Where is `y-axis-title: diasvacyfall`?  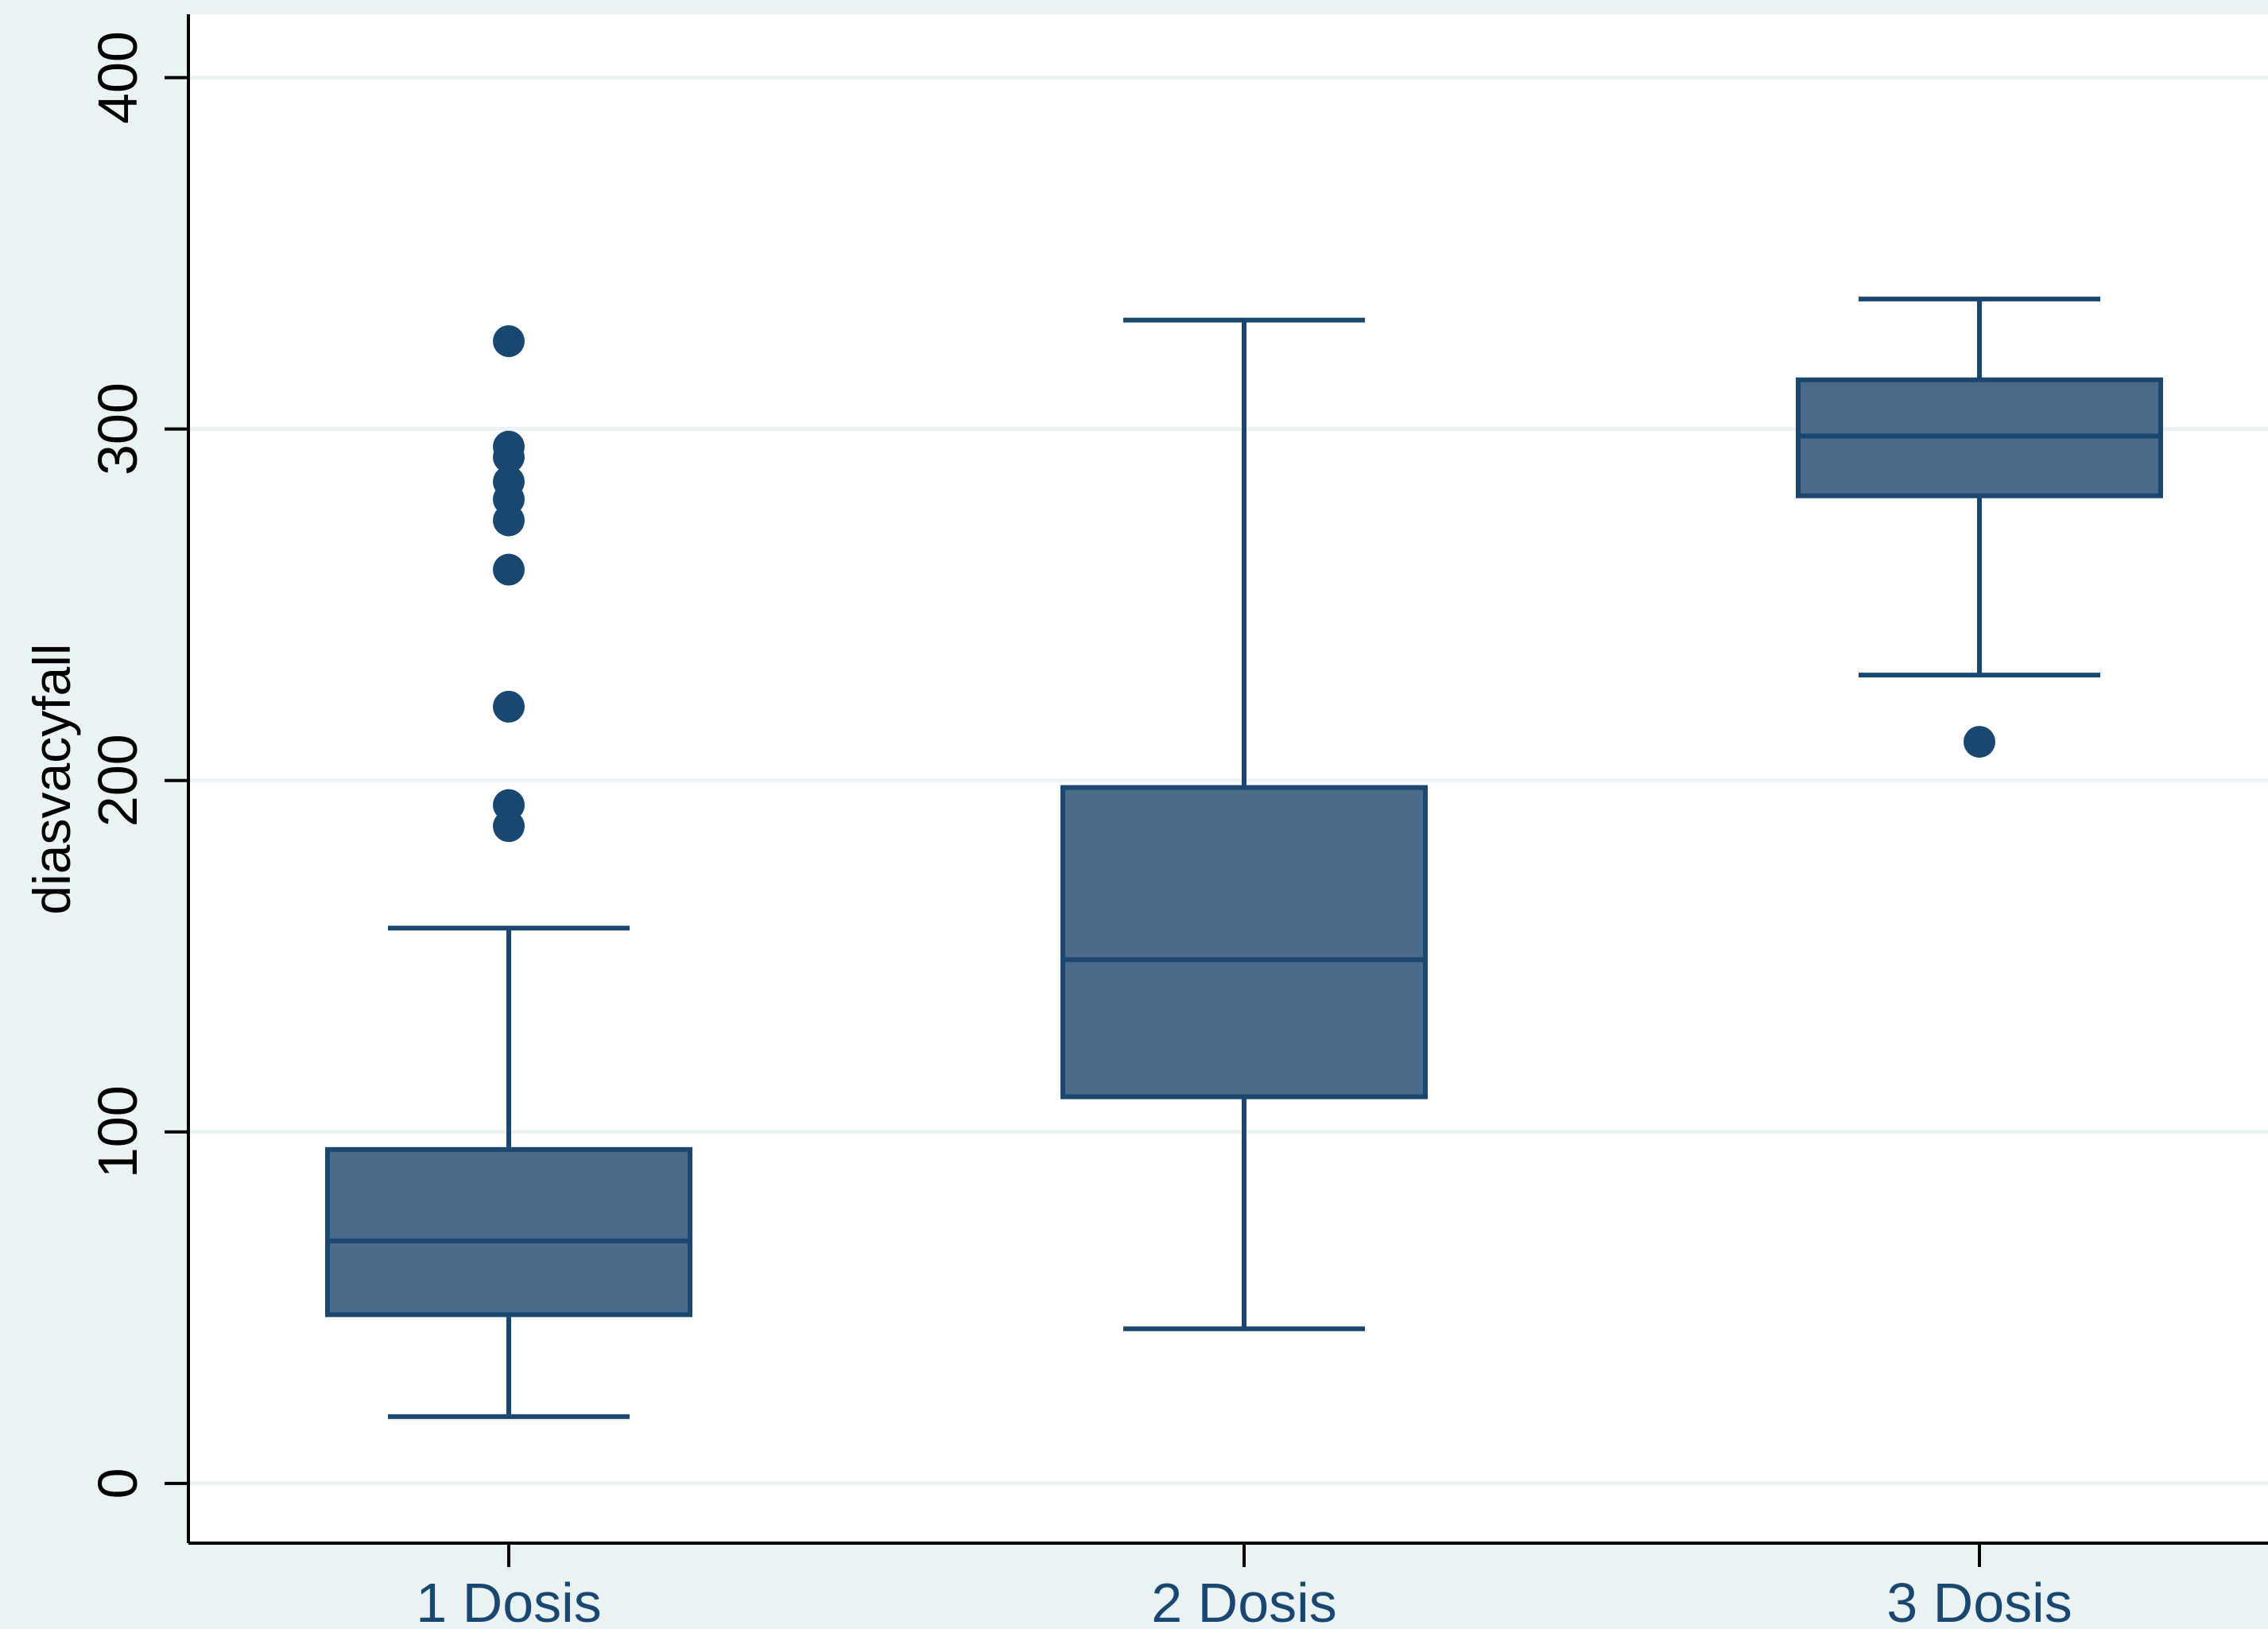
y-axis-title: diasvacyfall is located at coordinates (51, 778).